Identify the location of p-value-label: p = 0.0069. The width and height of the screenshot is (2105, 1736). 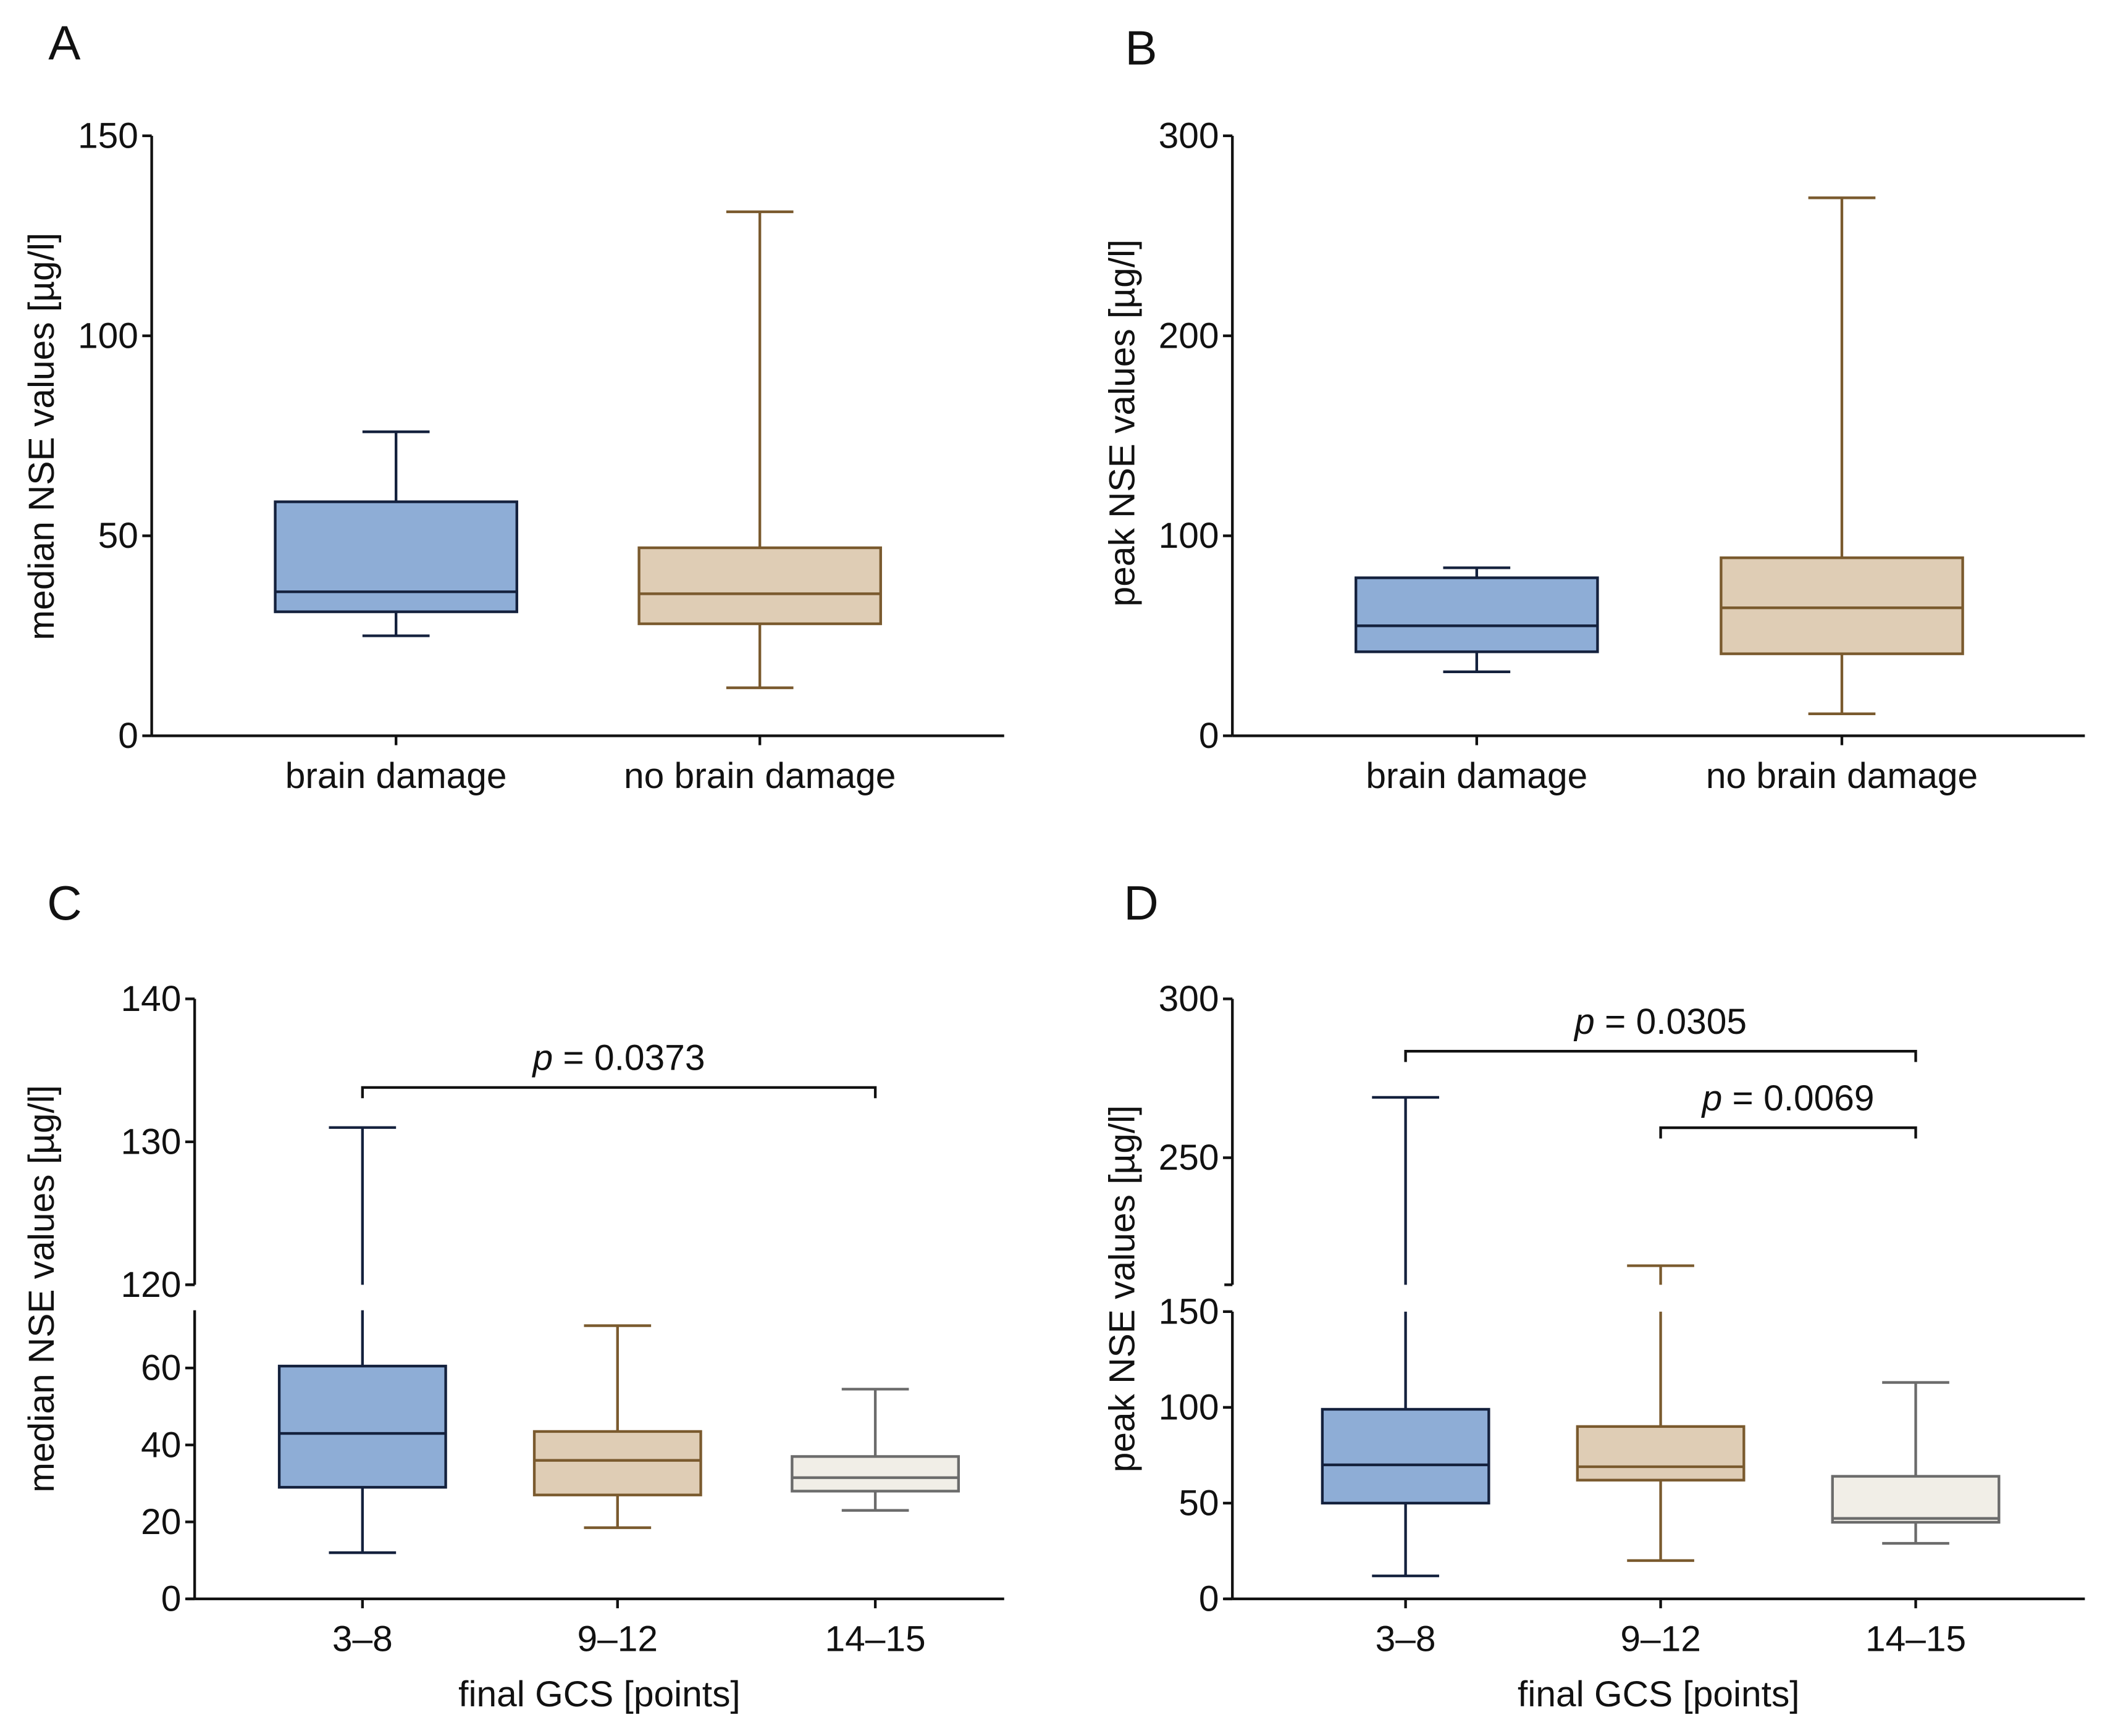
(1788, 1098).